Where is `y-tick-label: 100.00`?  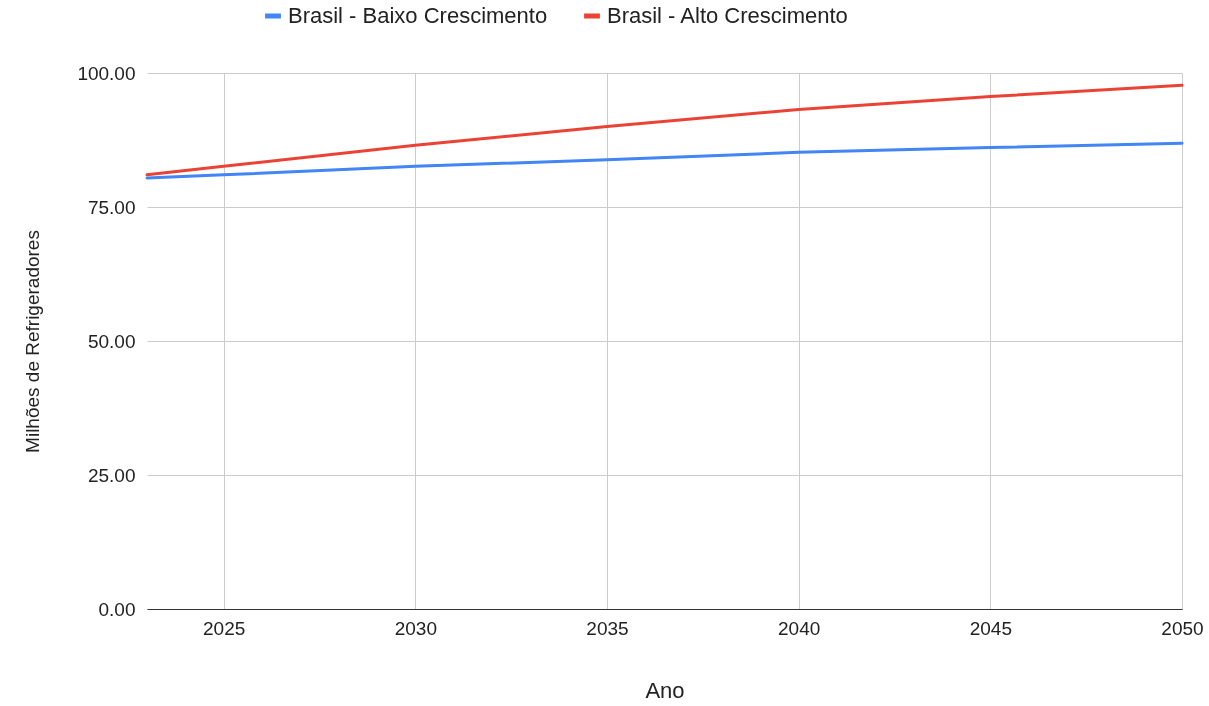
y-tick-label: 100.00 is located at coordinates (106, 73).